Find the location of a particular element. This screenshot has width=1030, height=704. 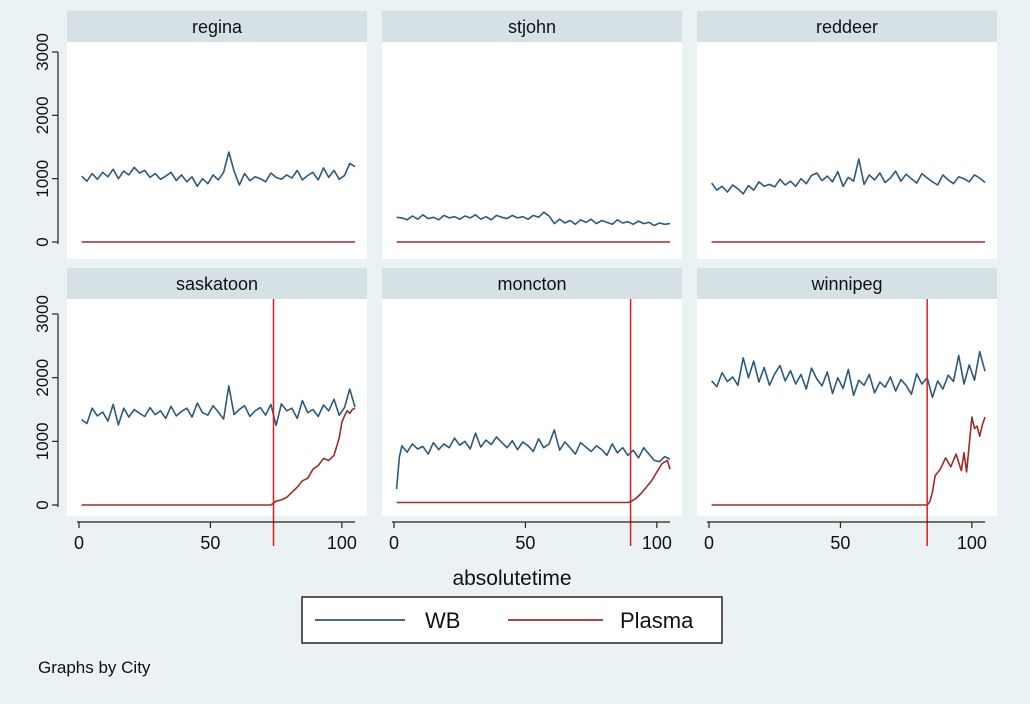

panel-title: moncton is located at coordinates (531, 284).